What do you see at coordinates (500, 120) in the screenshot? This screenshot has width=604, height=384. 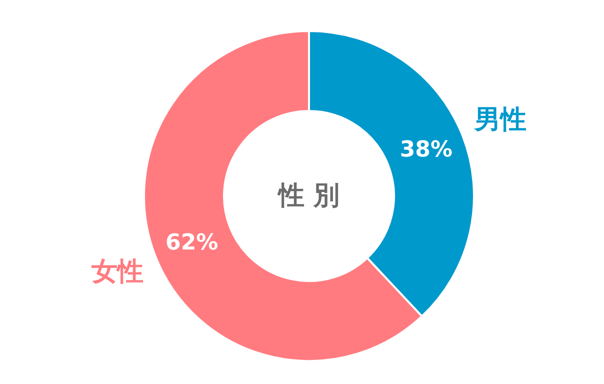 I see `slice-label: 男性` at bounding box center [500, 120].